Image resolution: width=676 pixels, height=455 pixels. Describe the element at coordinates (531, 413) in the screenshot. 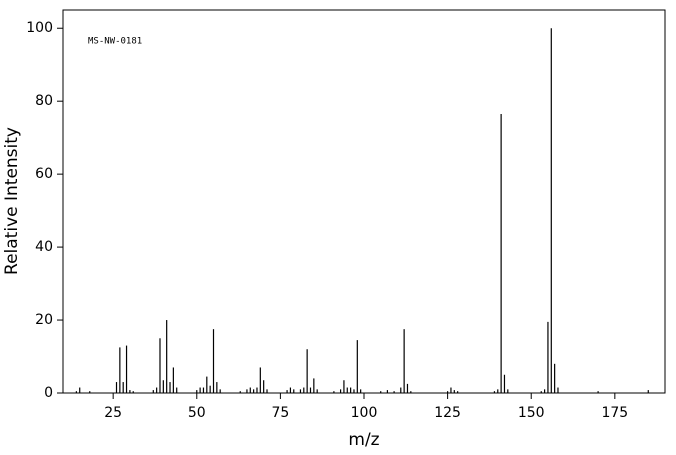

I see `x-tick-label: 150` at that location.